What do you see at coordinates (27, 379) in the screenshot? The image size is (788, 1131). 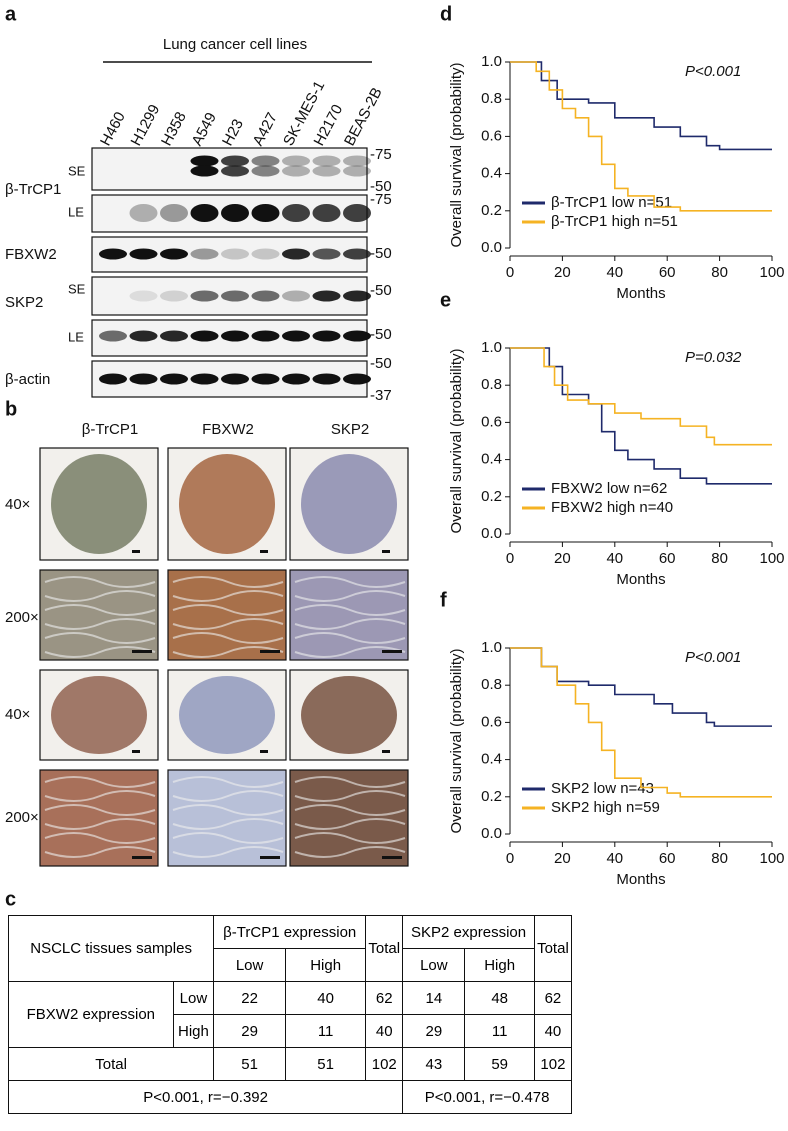 I see `protein-label: β-actin` at bounding box center [27, 379].